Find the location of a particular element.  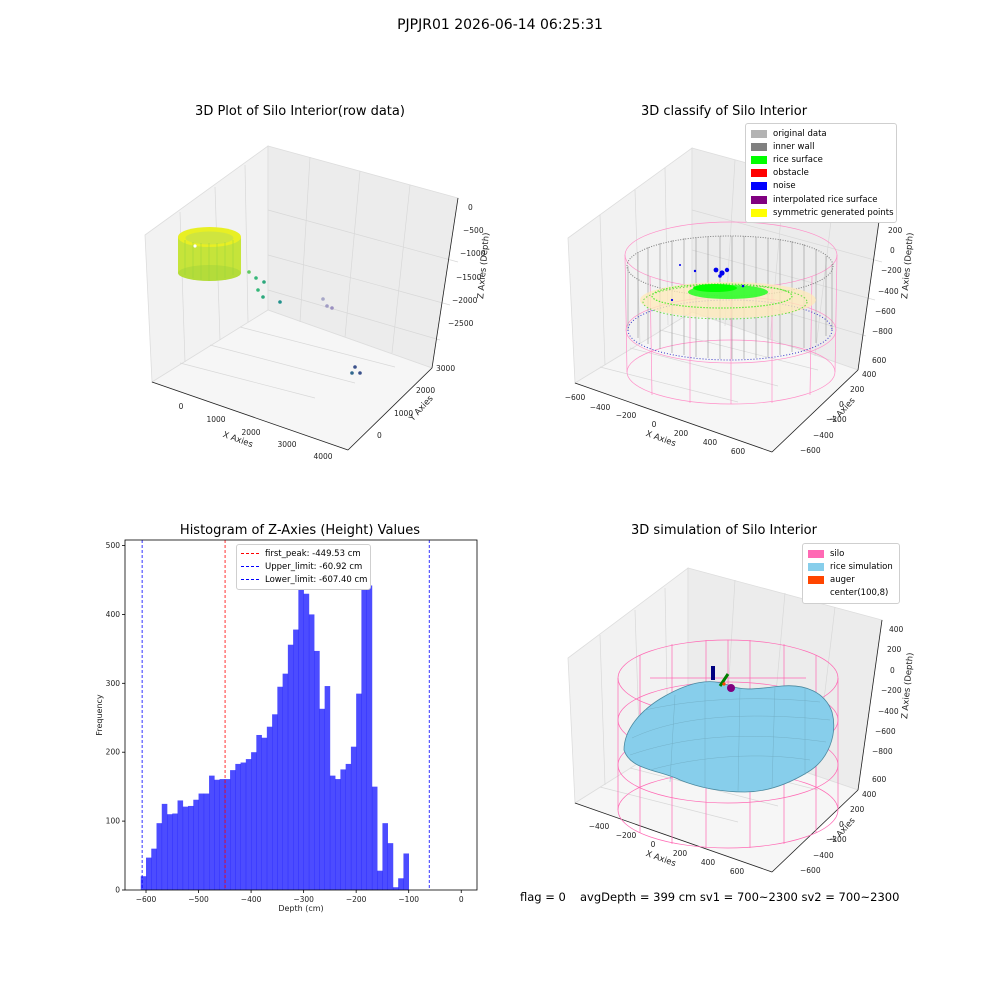

histogram-ytick-label: 400 is located at coordinates (113, 614).